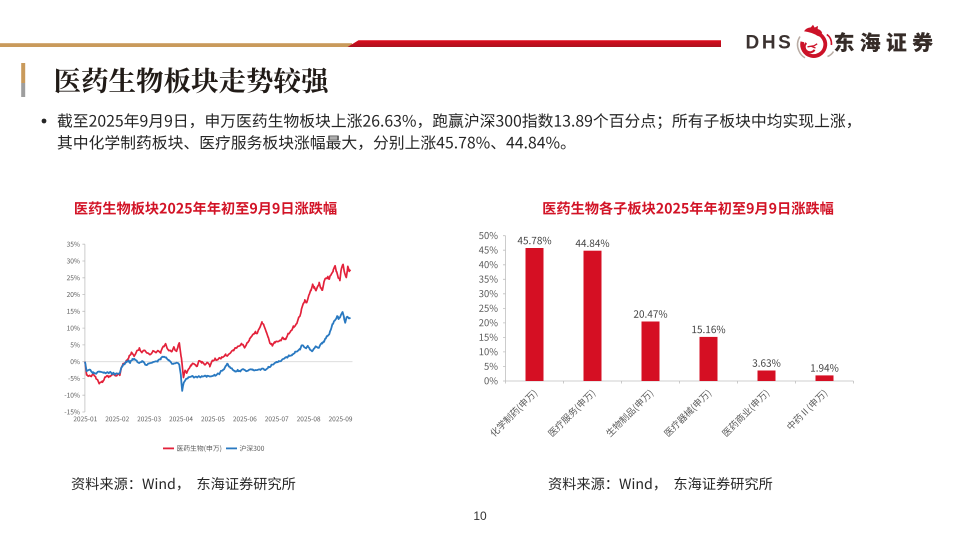  Describe the element at coordinates (480, 516) in the screenshot. I see `svg-text: 10` at that location.